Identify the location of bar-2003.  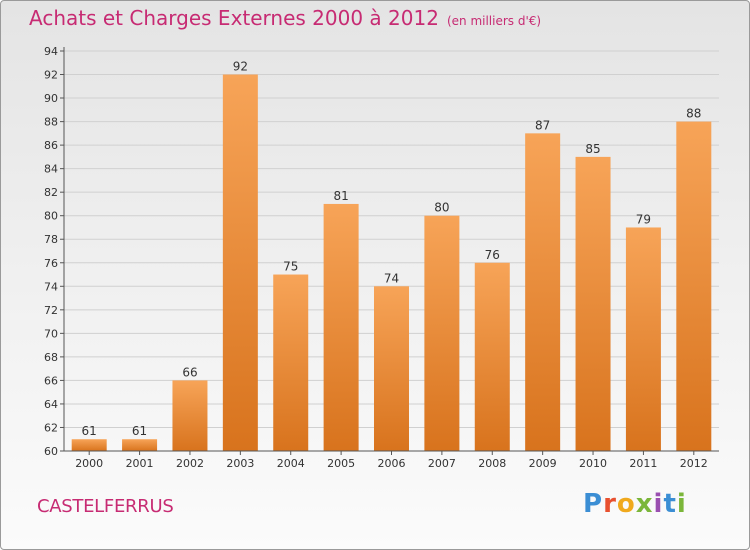
(240, 262).